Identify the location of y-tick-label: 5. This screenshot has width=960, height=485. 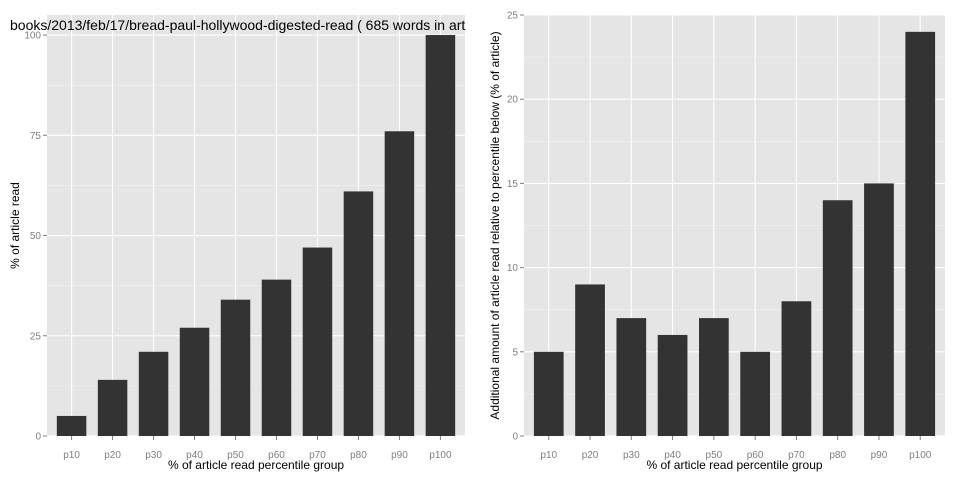
(515, 352).